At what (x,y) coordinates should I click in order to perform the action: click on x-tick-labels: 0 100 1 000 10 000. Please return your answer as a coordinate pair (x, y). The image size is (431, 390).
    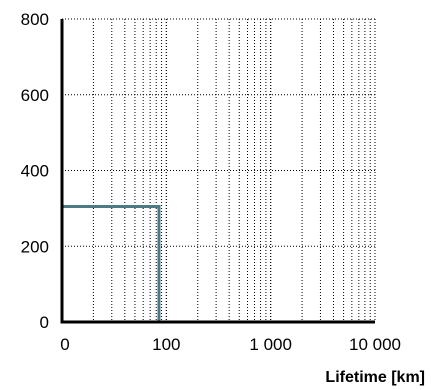
    Looking at the image, I should click on (230, 344).